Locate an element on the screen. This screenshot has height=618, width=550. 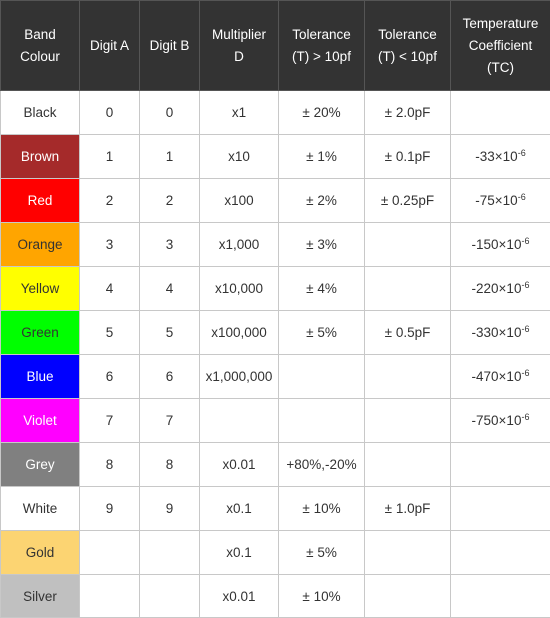
cell-tolerance-lt-10pf: ± 0.1pF is located at coordinates (408, 157).